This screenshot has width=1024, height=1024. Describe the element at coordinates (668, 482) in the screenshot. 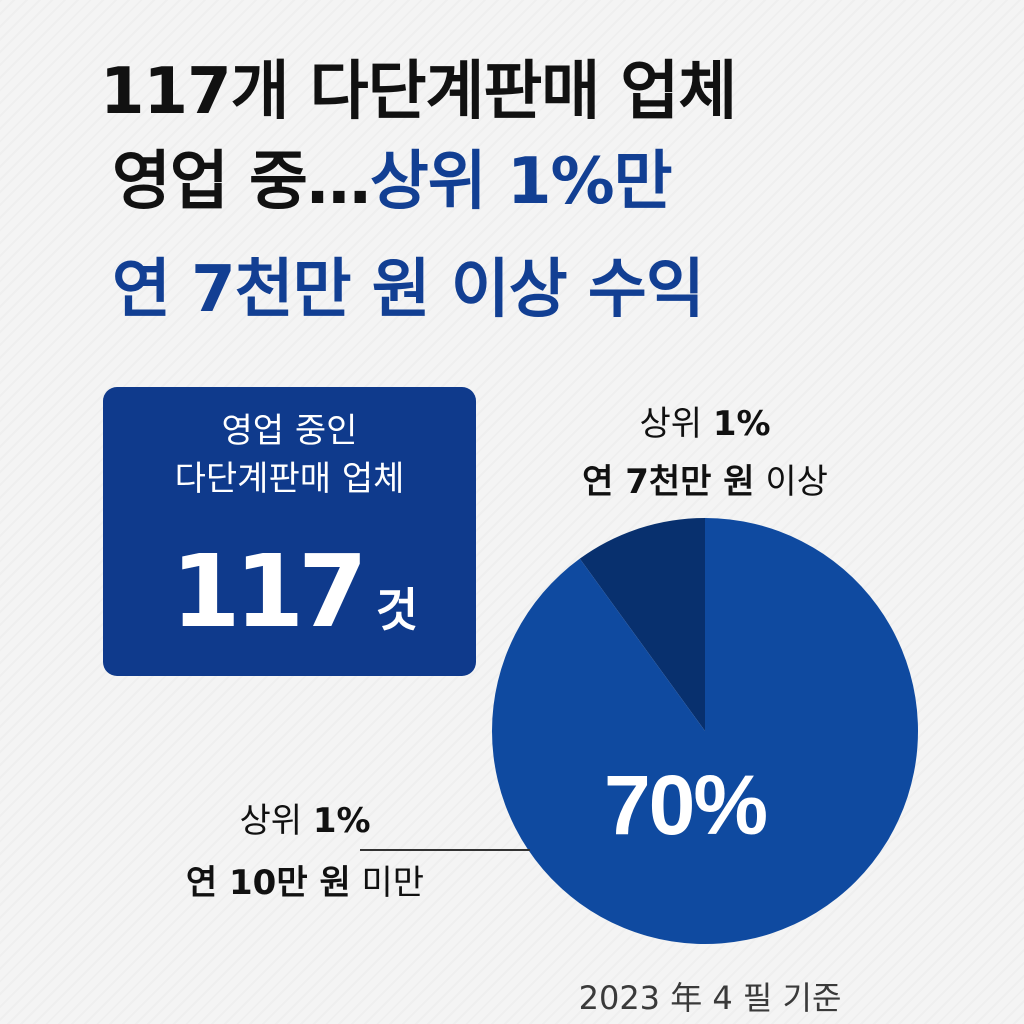

I see `pie-label-top-line-2-bold: 연 7천만 원` at that location.